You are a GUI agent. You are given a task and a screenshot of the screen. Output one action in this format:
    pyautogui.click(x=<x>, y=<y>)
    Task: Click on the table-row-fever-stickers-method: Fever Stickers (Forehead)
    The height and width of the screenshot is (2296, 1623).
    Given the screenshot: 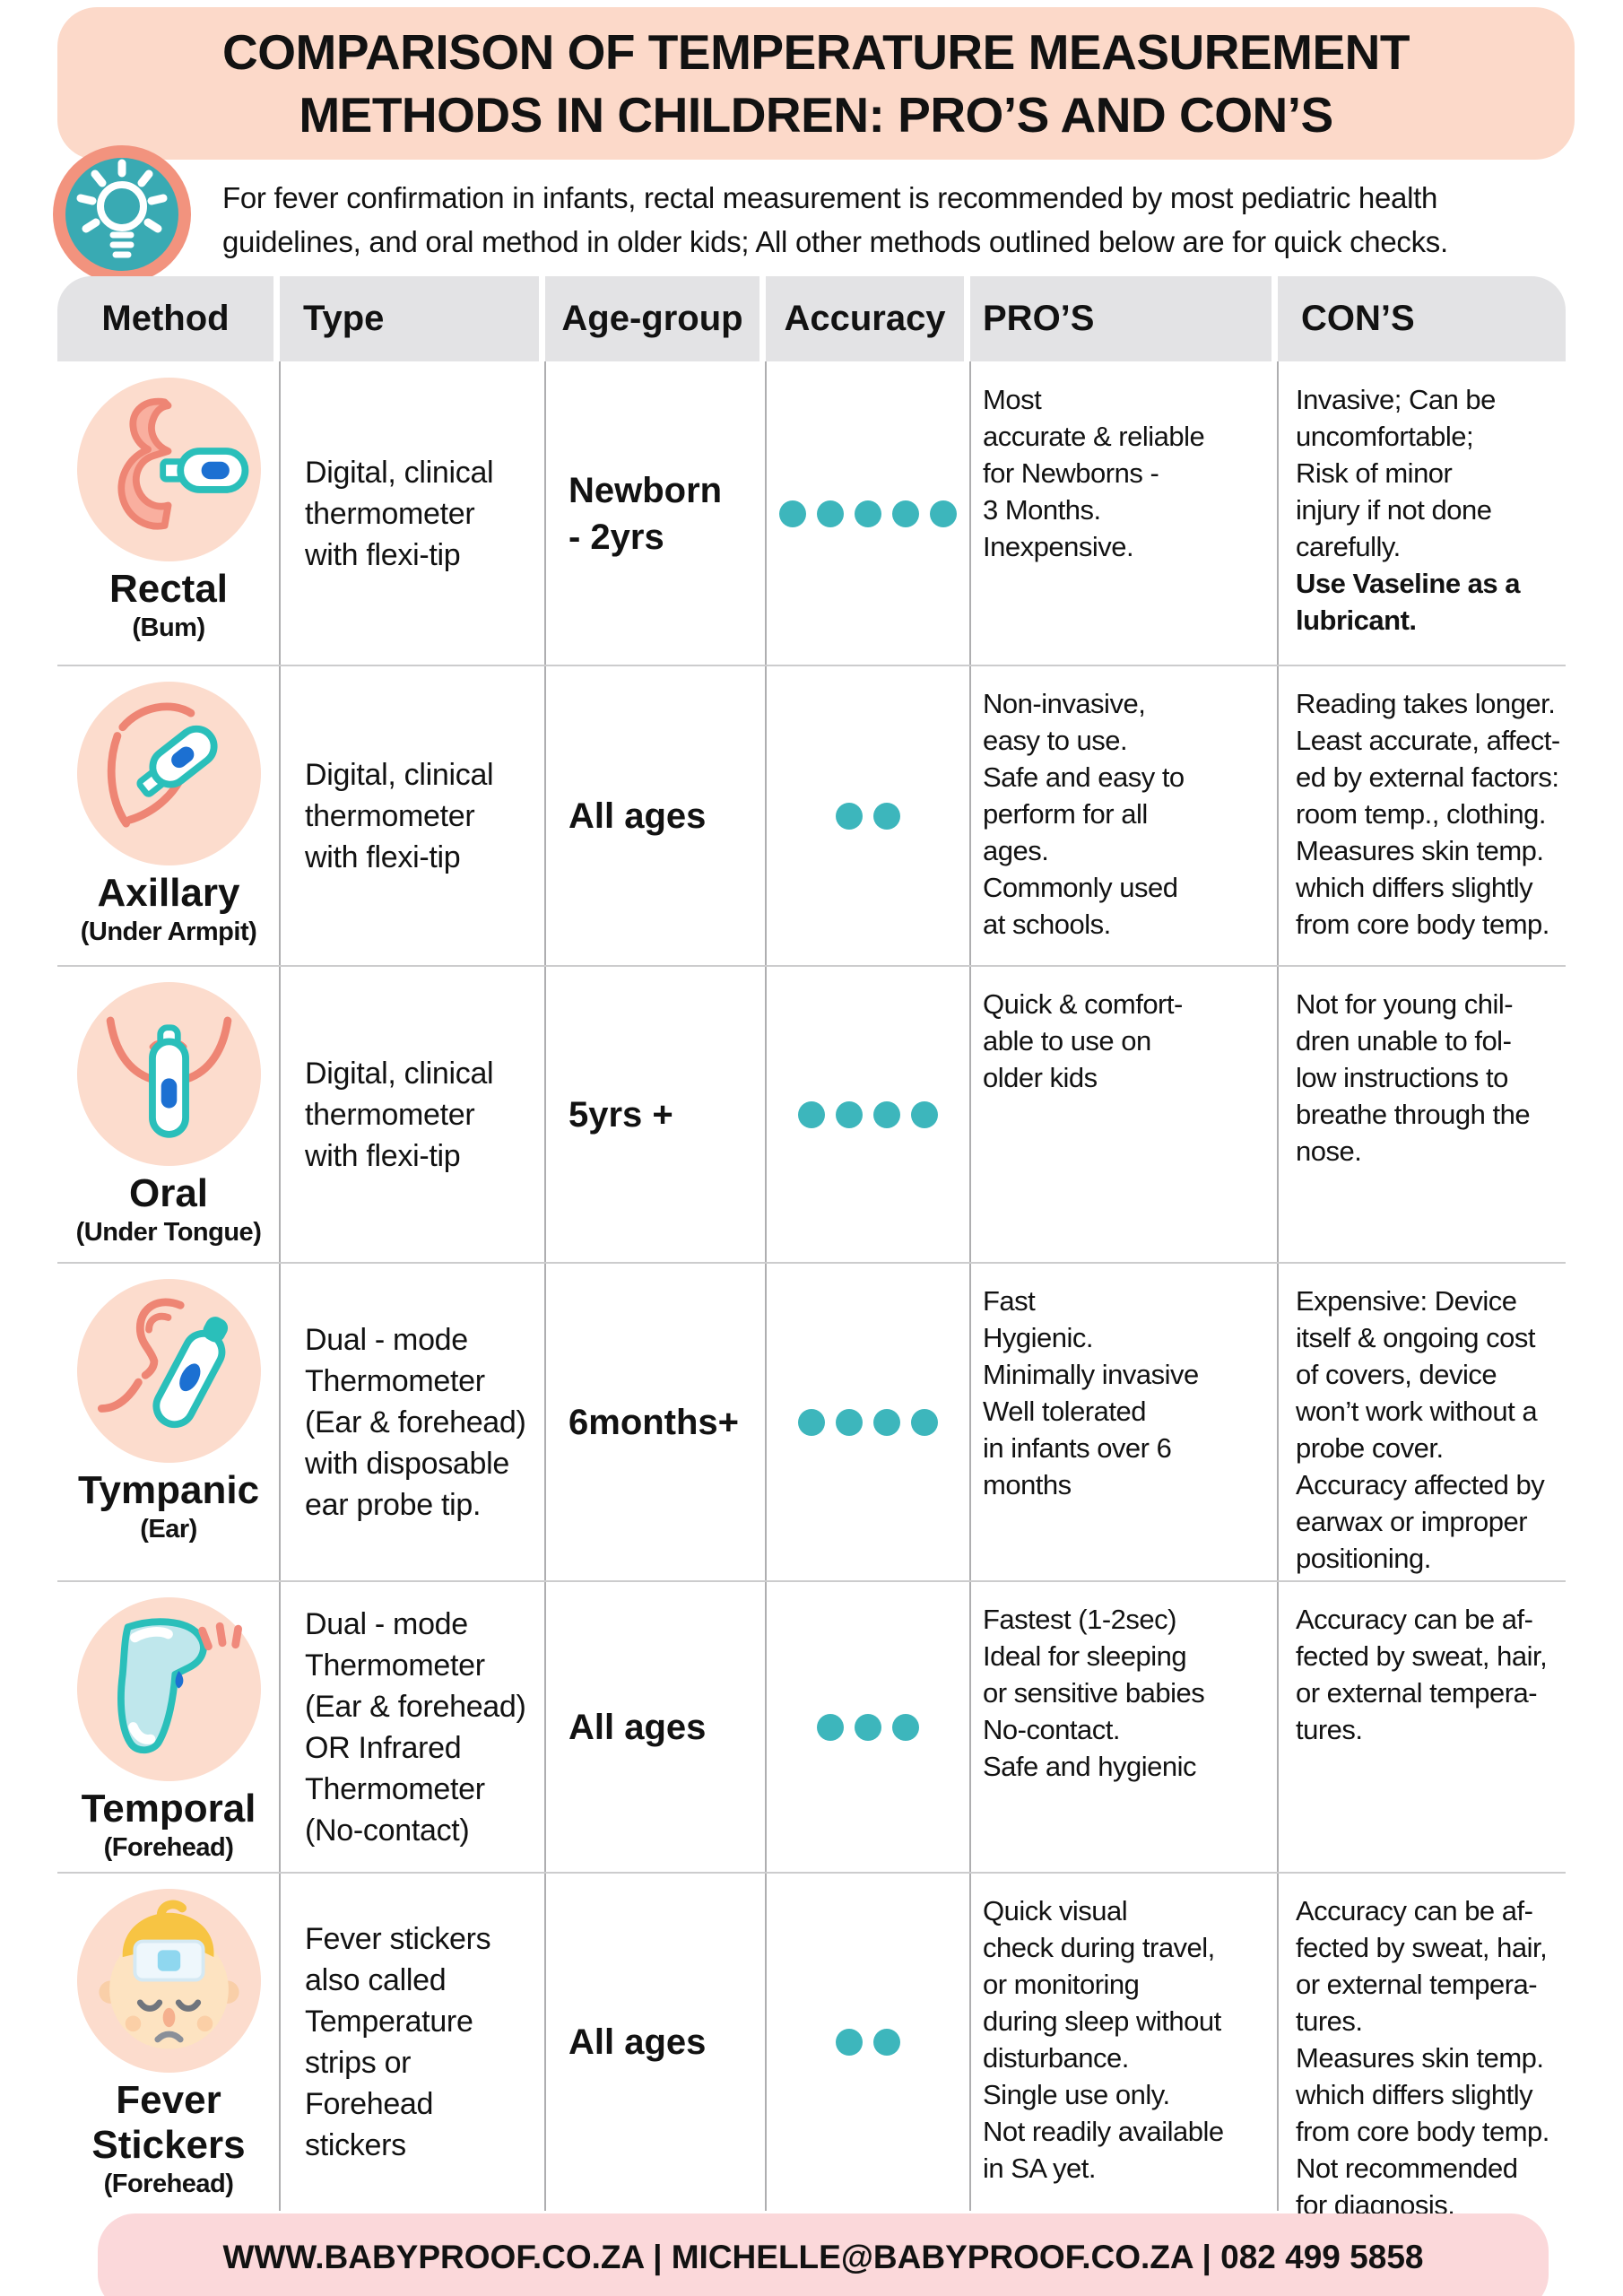 What is the action you would take?
    pyautogui.click(x=168, y=2042)
    